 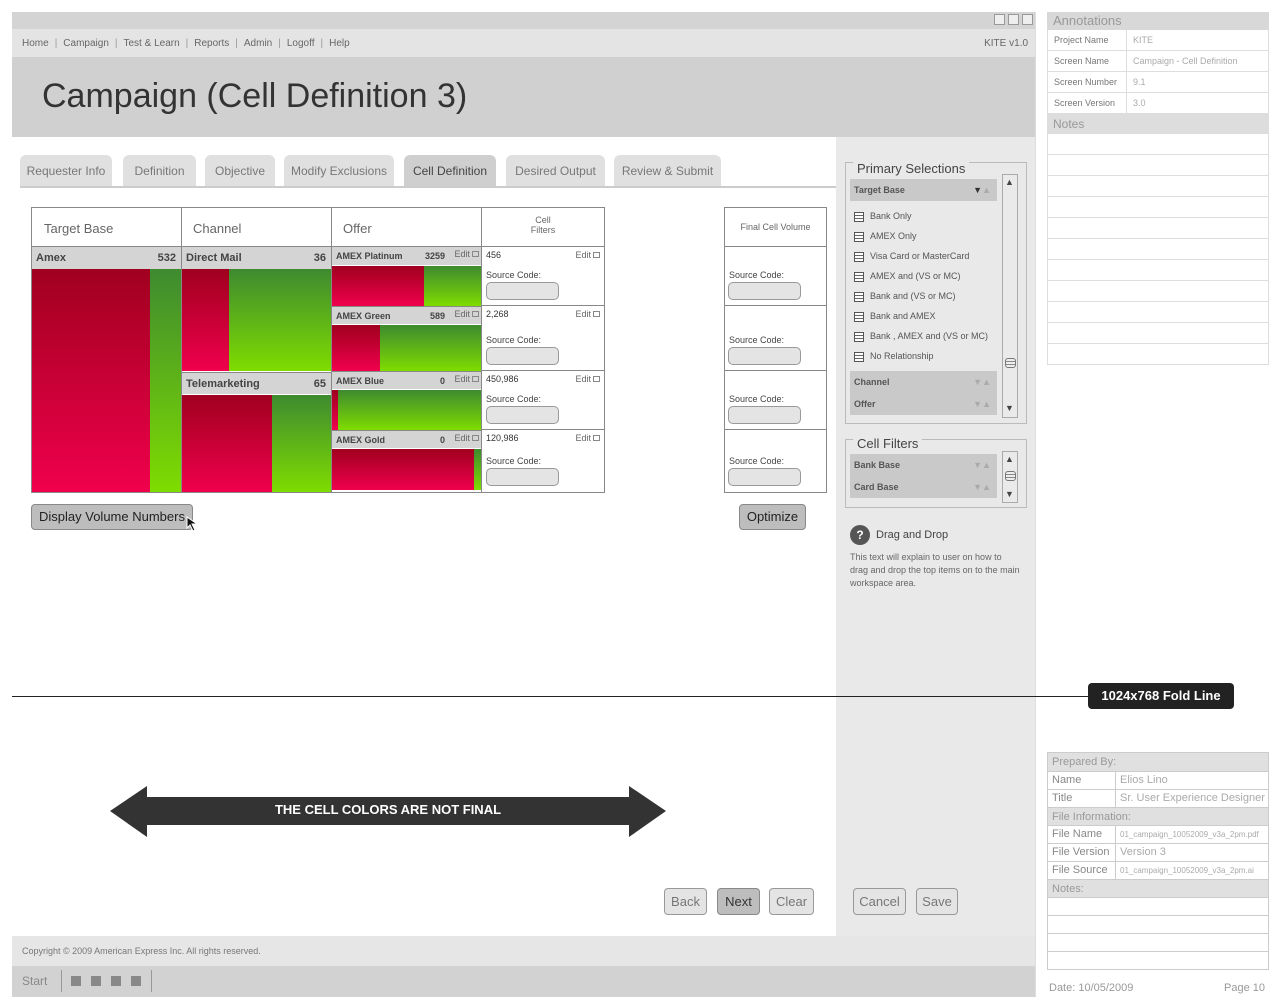 I want to click on channel-group: Channel ▼▲, so click(x=923, y=382).